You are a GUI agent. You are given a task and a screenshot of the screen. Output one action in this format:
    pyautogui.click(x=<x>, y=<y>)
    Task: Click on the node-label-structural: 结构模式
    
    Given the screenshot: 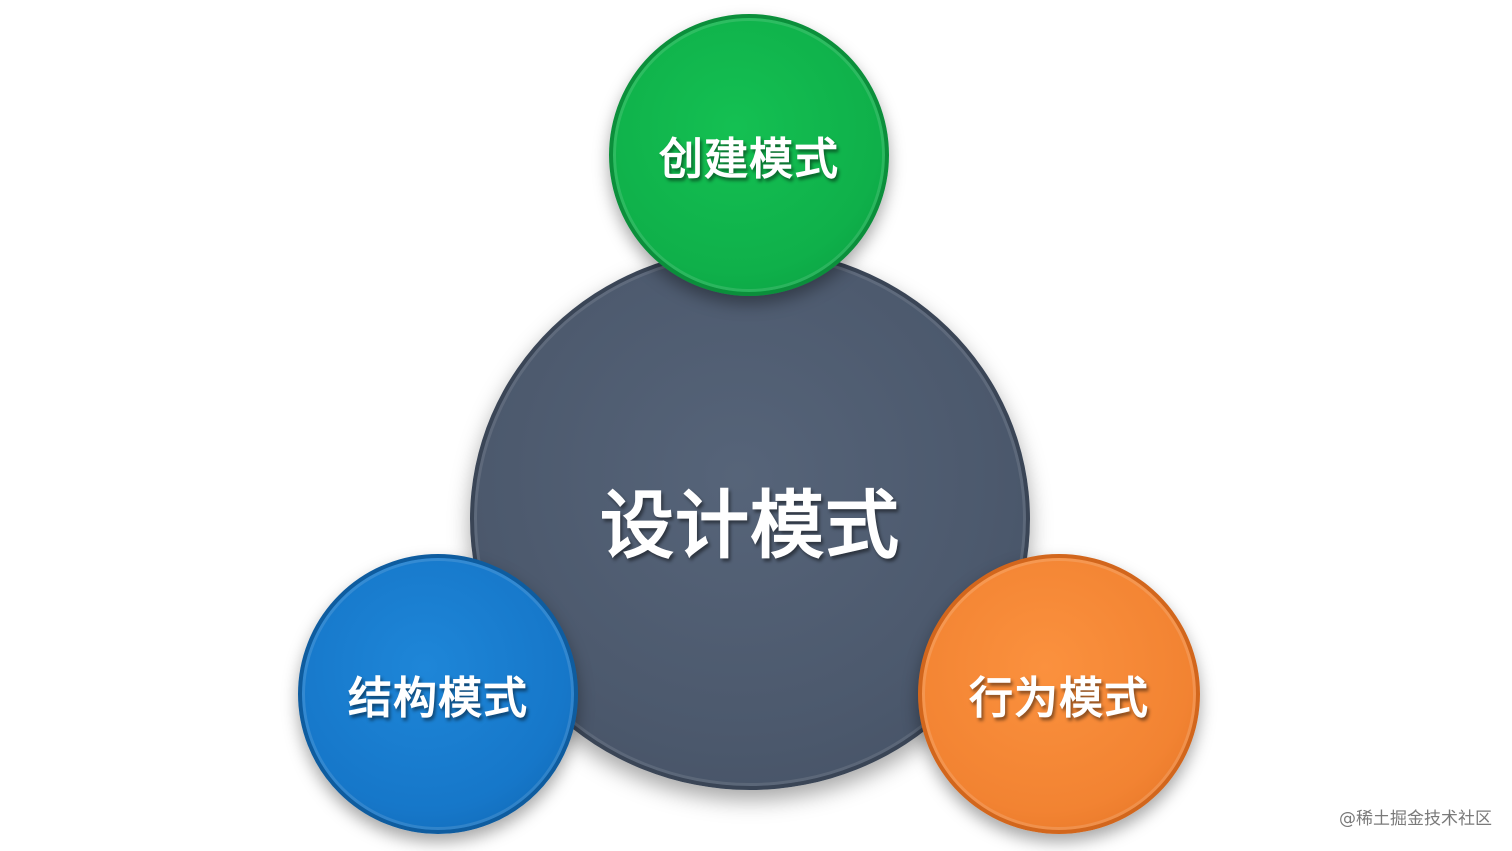 What is the action you would take?
    pyautogui.click(x=438, y=698)
    